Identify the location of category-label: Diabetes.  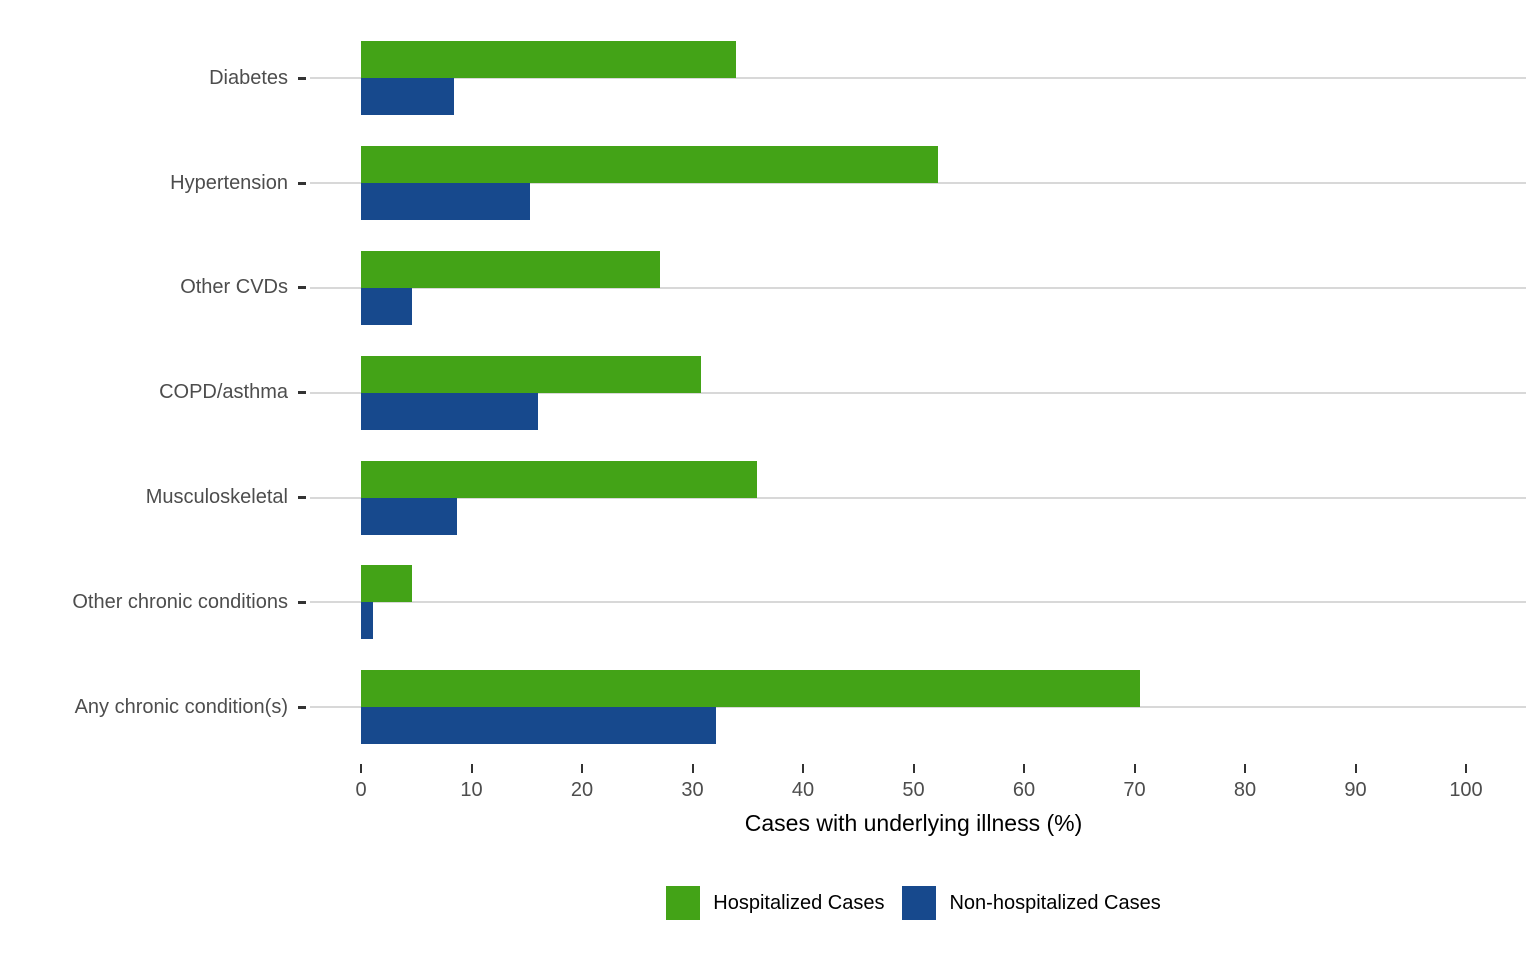
(248, 77).